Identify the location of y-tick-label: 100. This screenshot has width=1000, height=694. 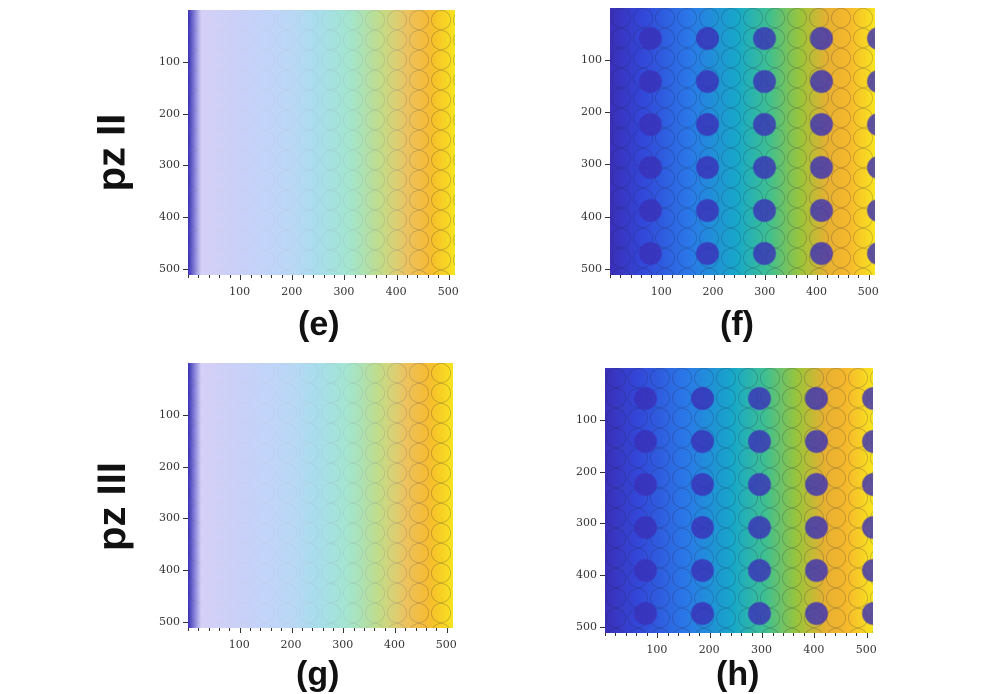
(169, 61).